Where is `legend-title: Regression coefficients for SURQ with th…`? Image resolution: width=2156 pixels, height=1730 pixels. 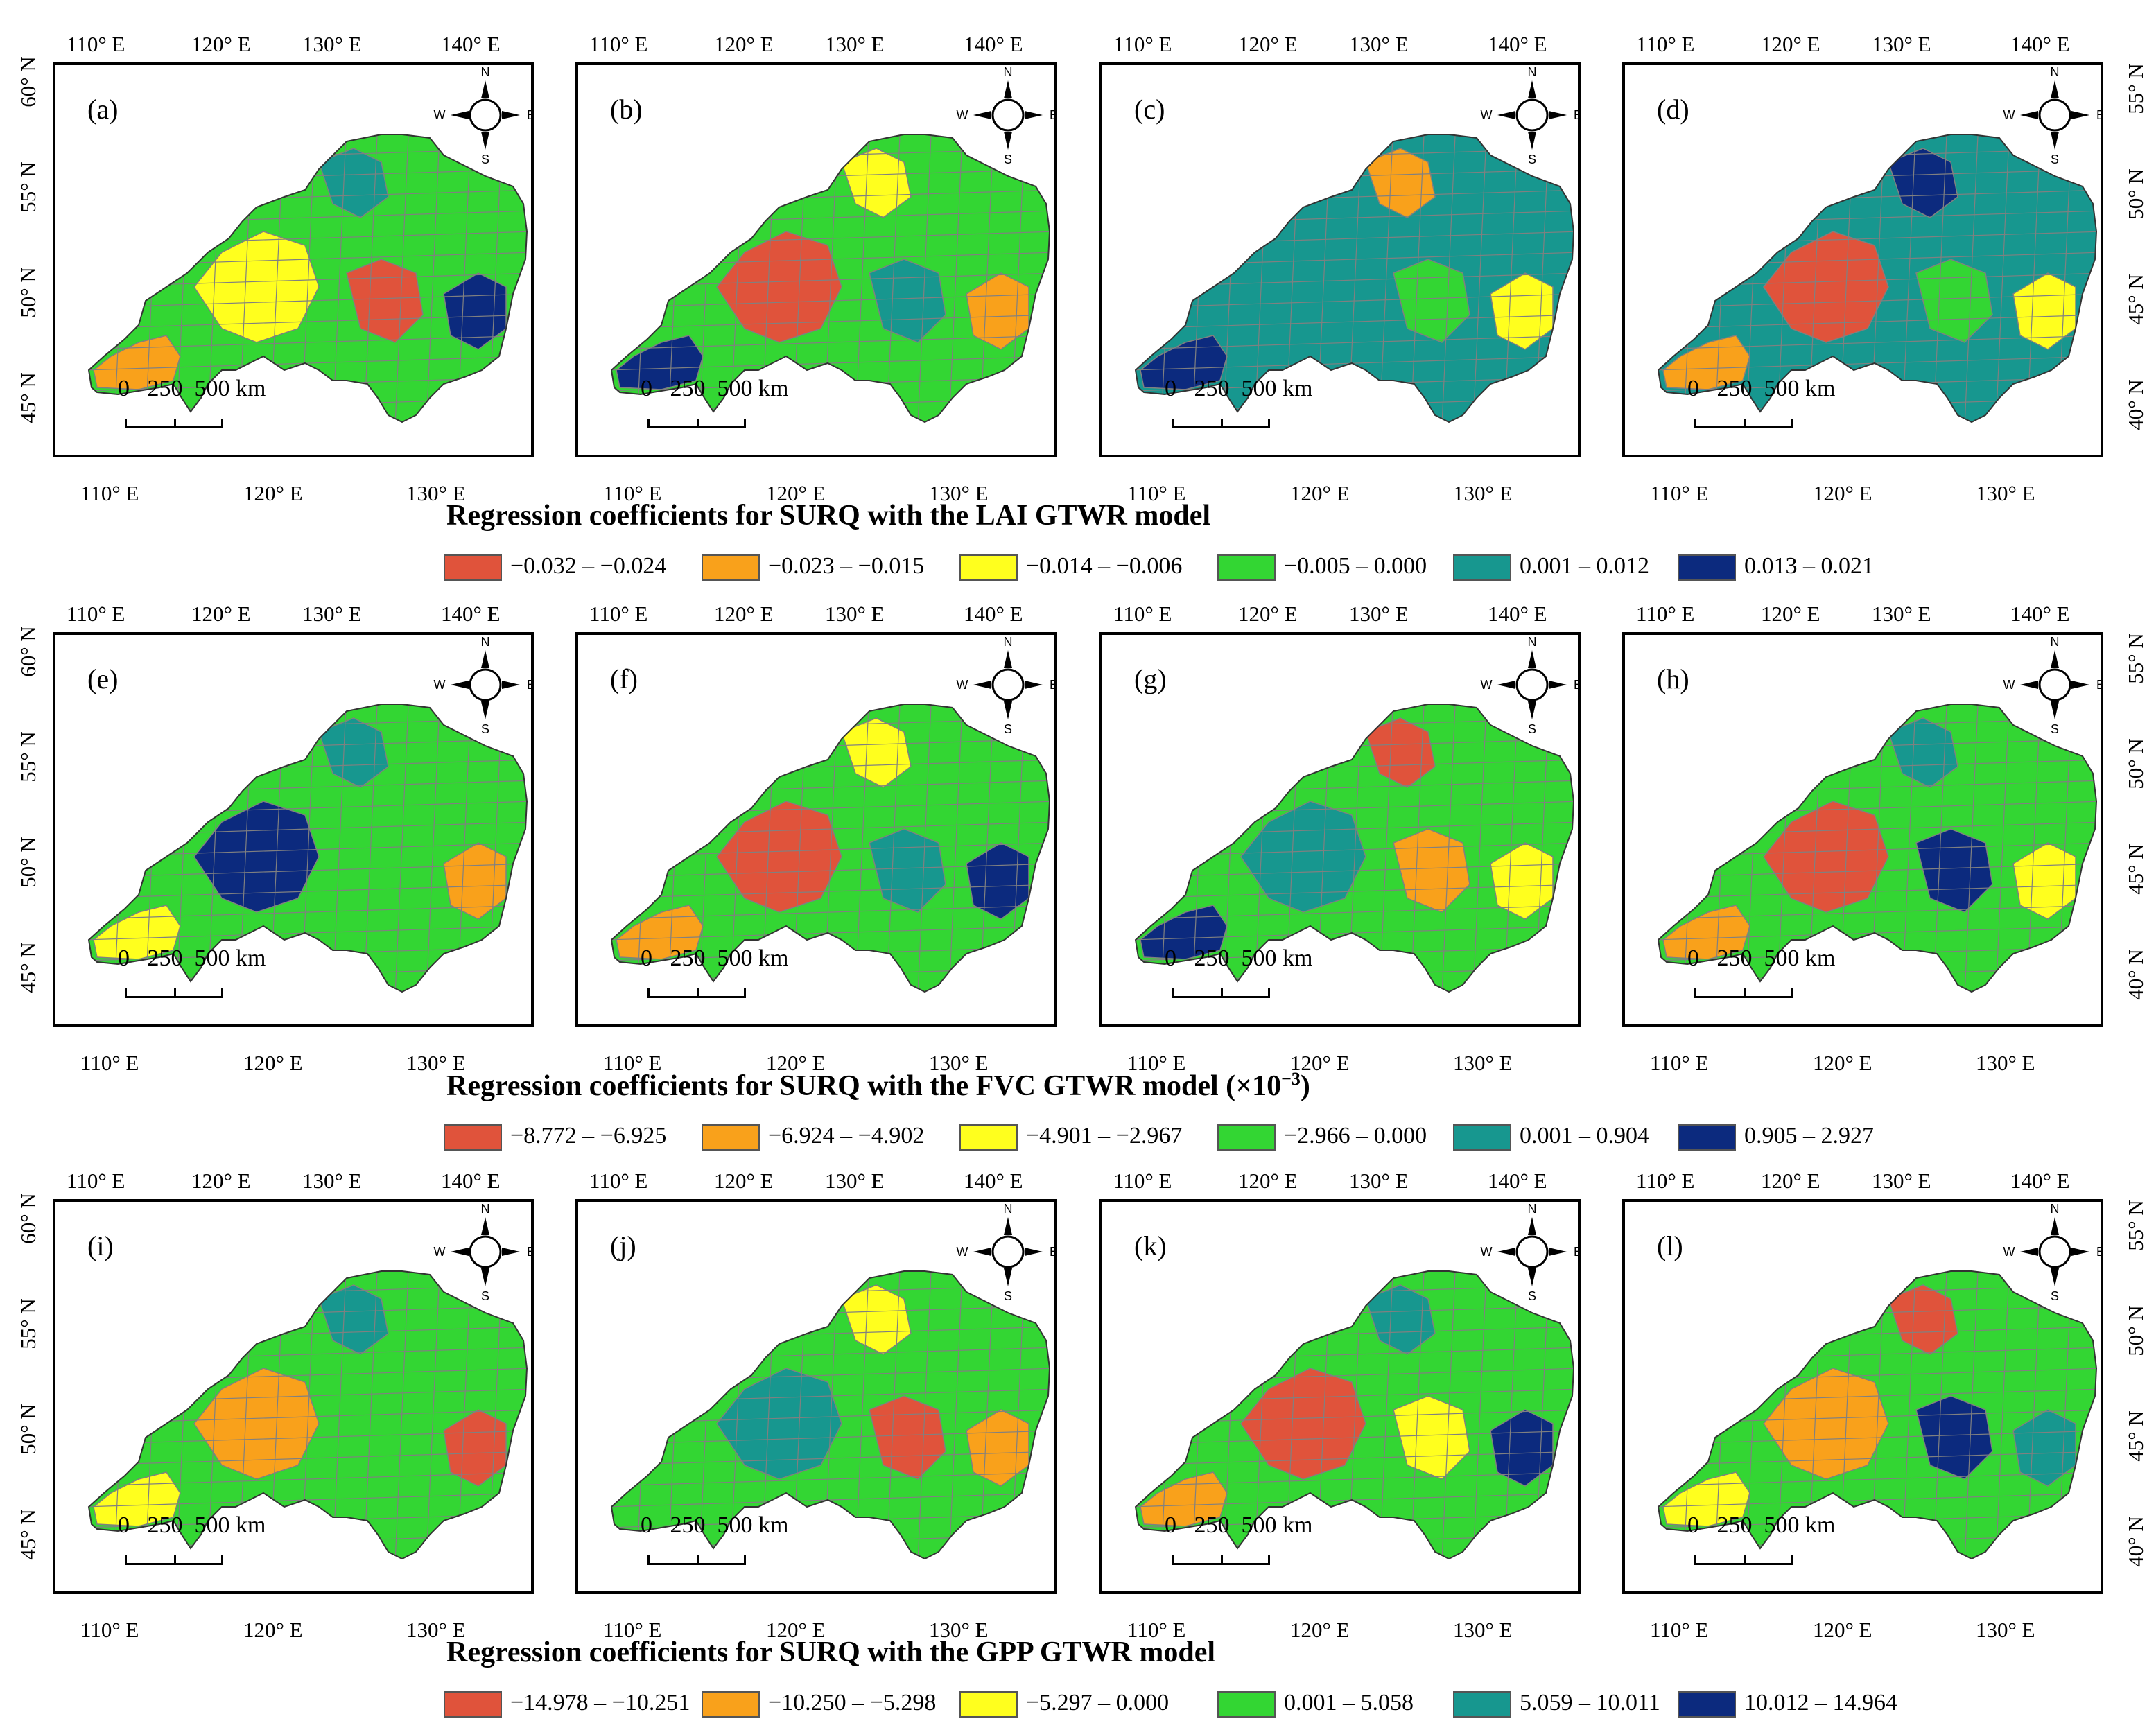 legend-title: Regression coefficients for SURQ with th… is located at coordinates (828, 515).